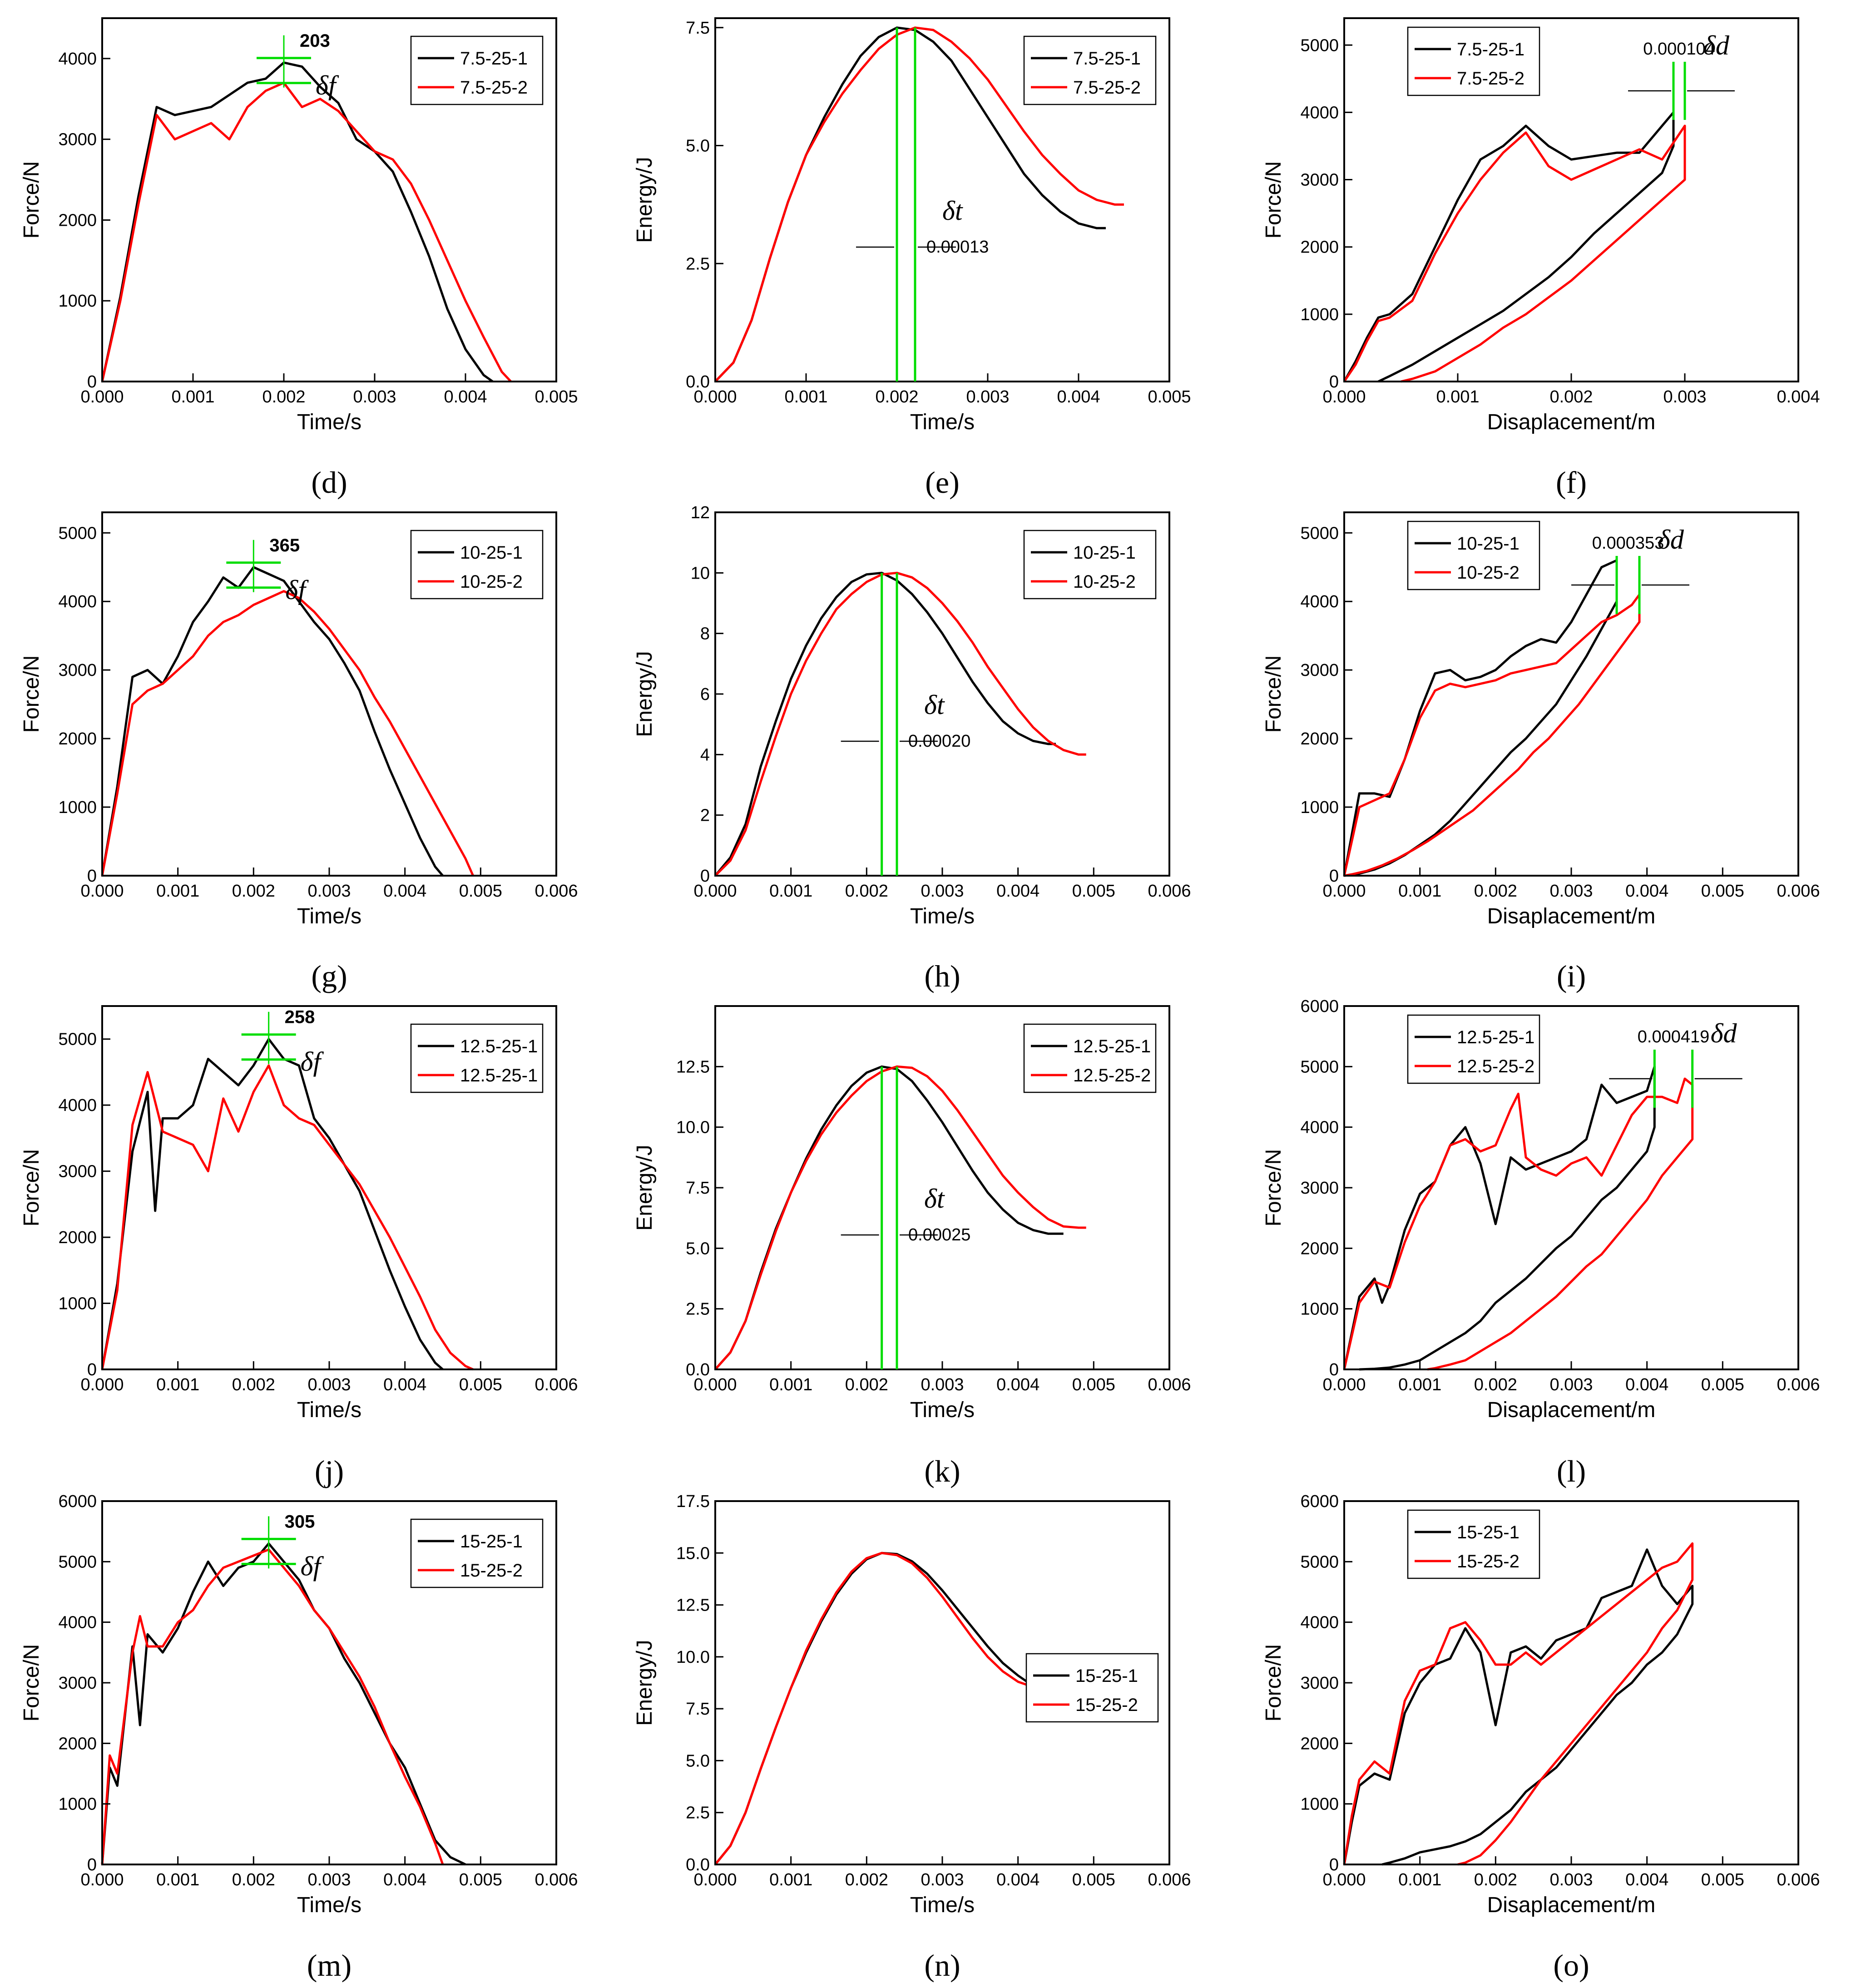  I want to click on delta-value: 0.00020, so click(939, 741).